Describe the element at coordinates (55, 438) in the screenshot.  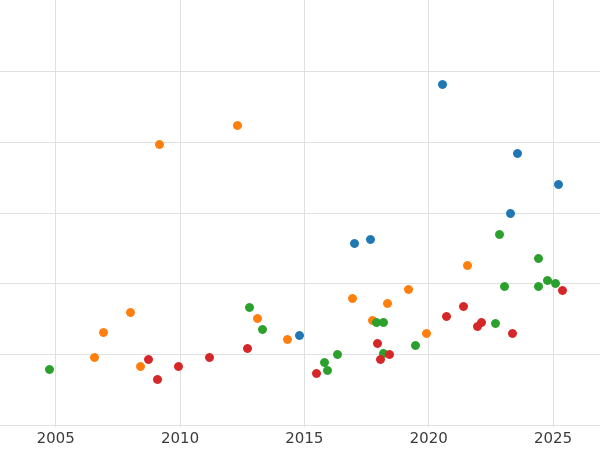
I see `x-tick-label: 2005` at that location.